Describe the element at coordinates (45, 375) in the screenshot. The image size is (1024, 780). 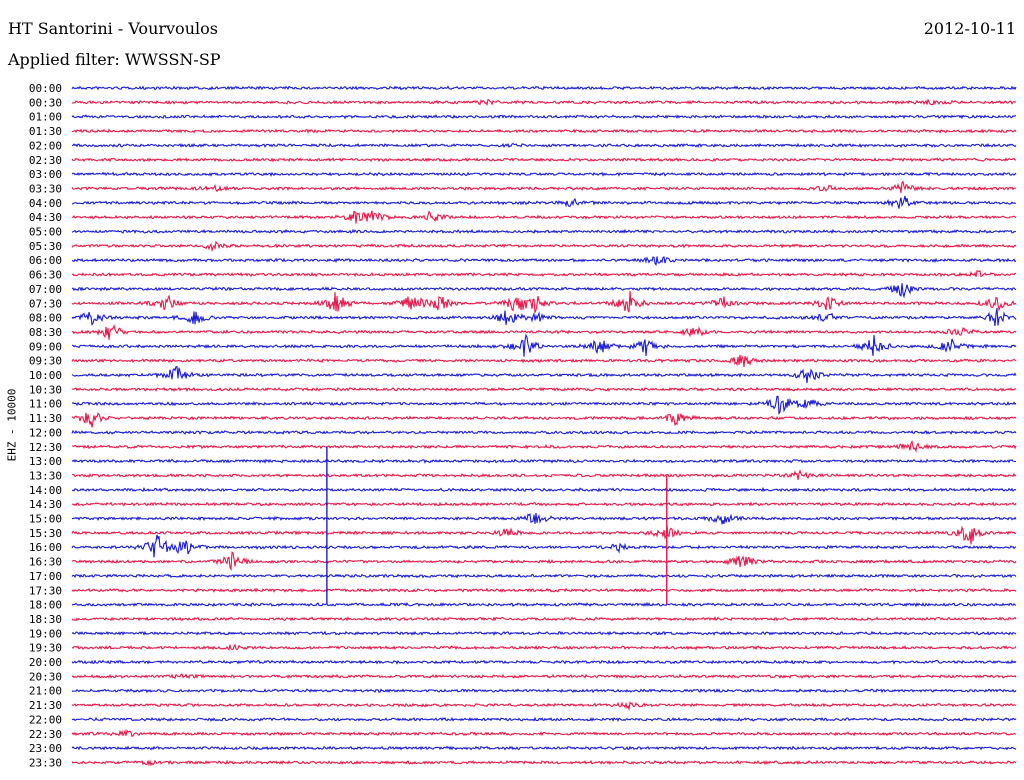
I see `time-label: 10:00` at that location.